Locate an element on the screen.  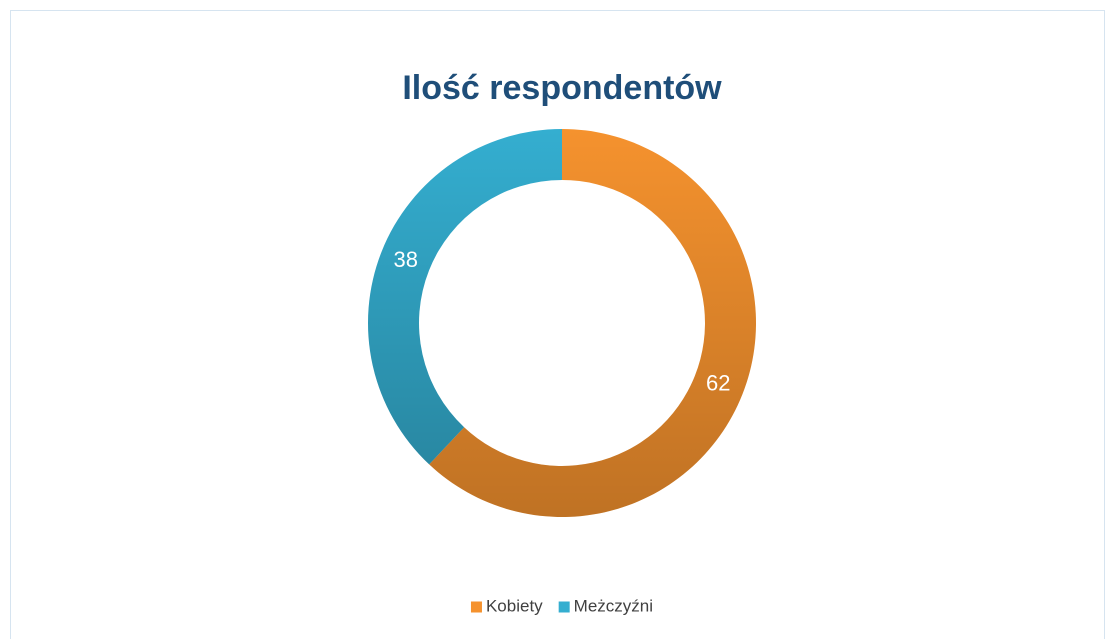
legend-label: Meżczyźni is located at coordinates (613, 605).